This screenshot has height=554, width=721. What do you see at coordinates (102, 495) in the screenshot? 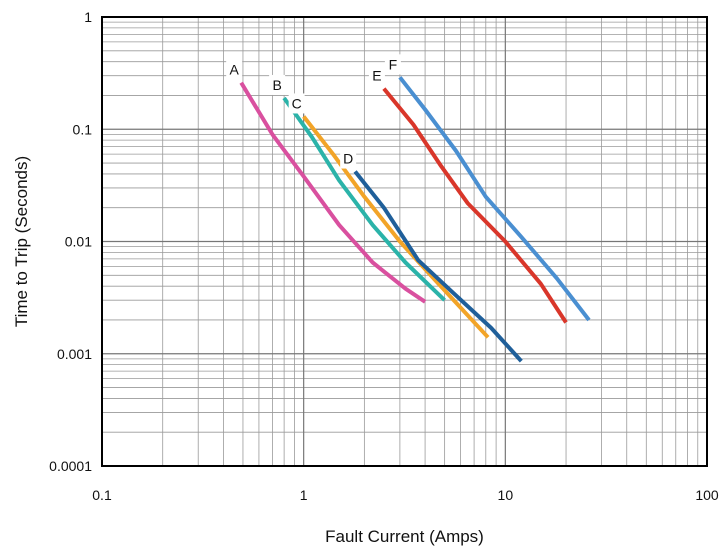
I see `x-tick-label: 0.1` at bounding box center [102, 495].